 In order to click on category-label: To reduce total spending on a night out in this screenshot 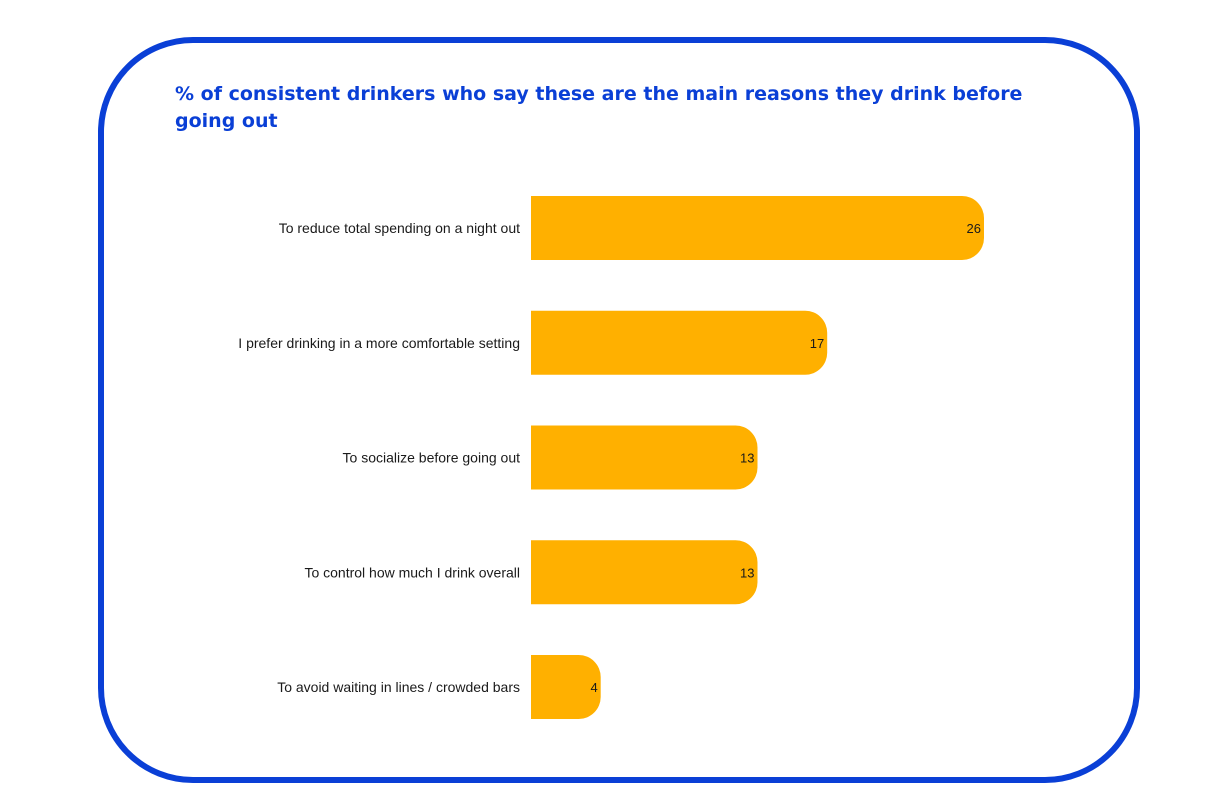, I will do `click(399, 228)`.